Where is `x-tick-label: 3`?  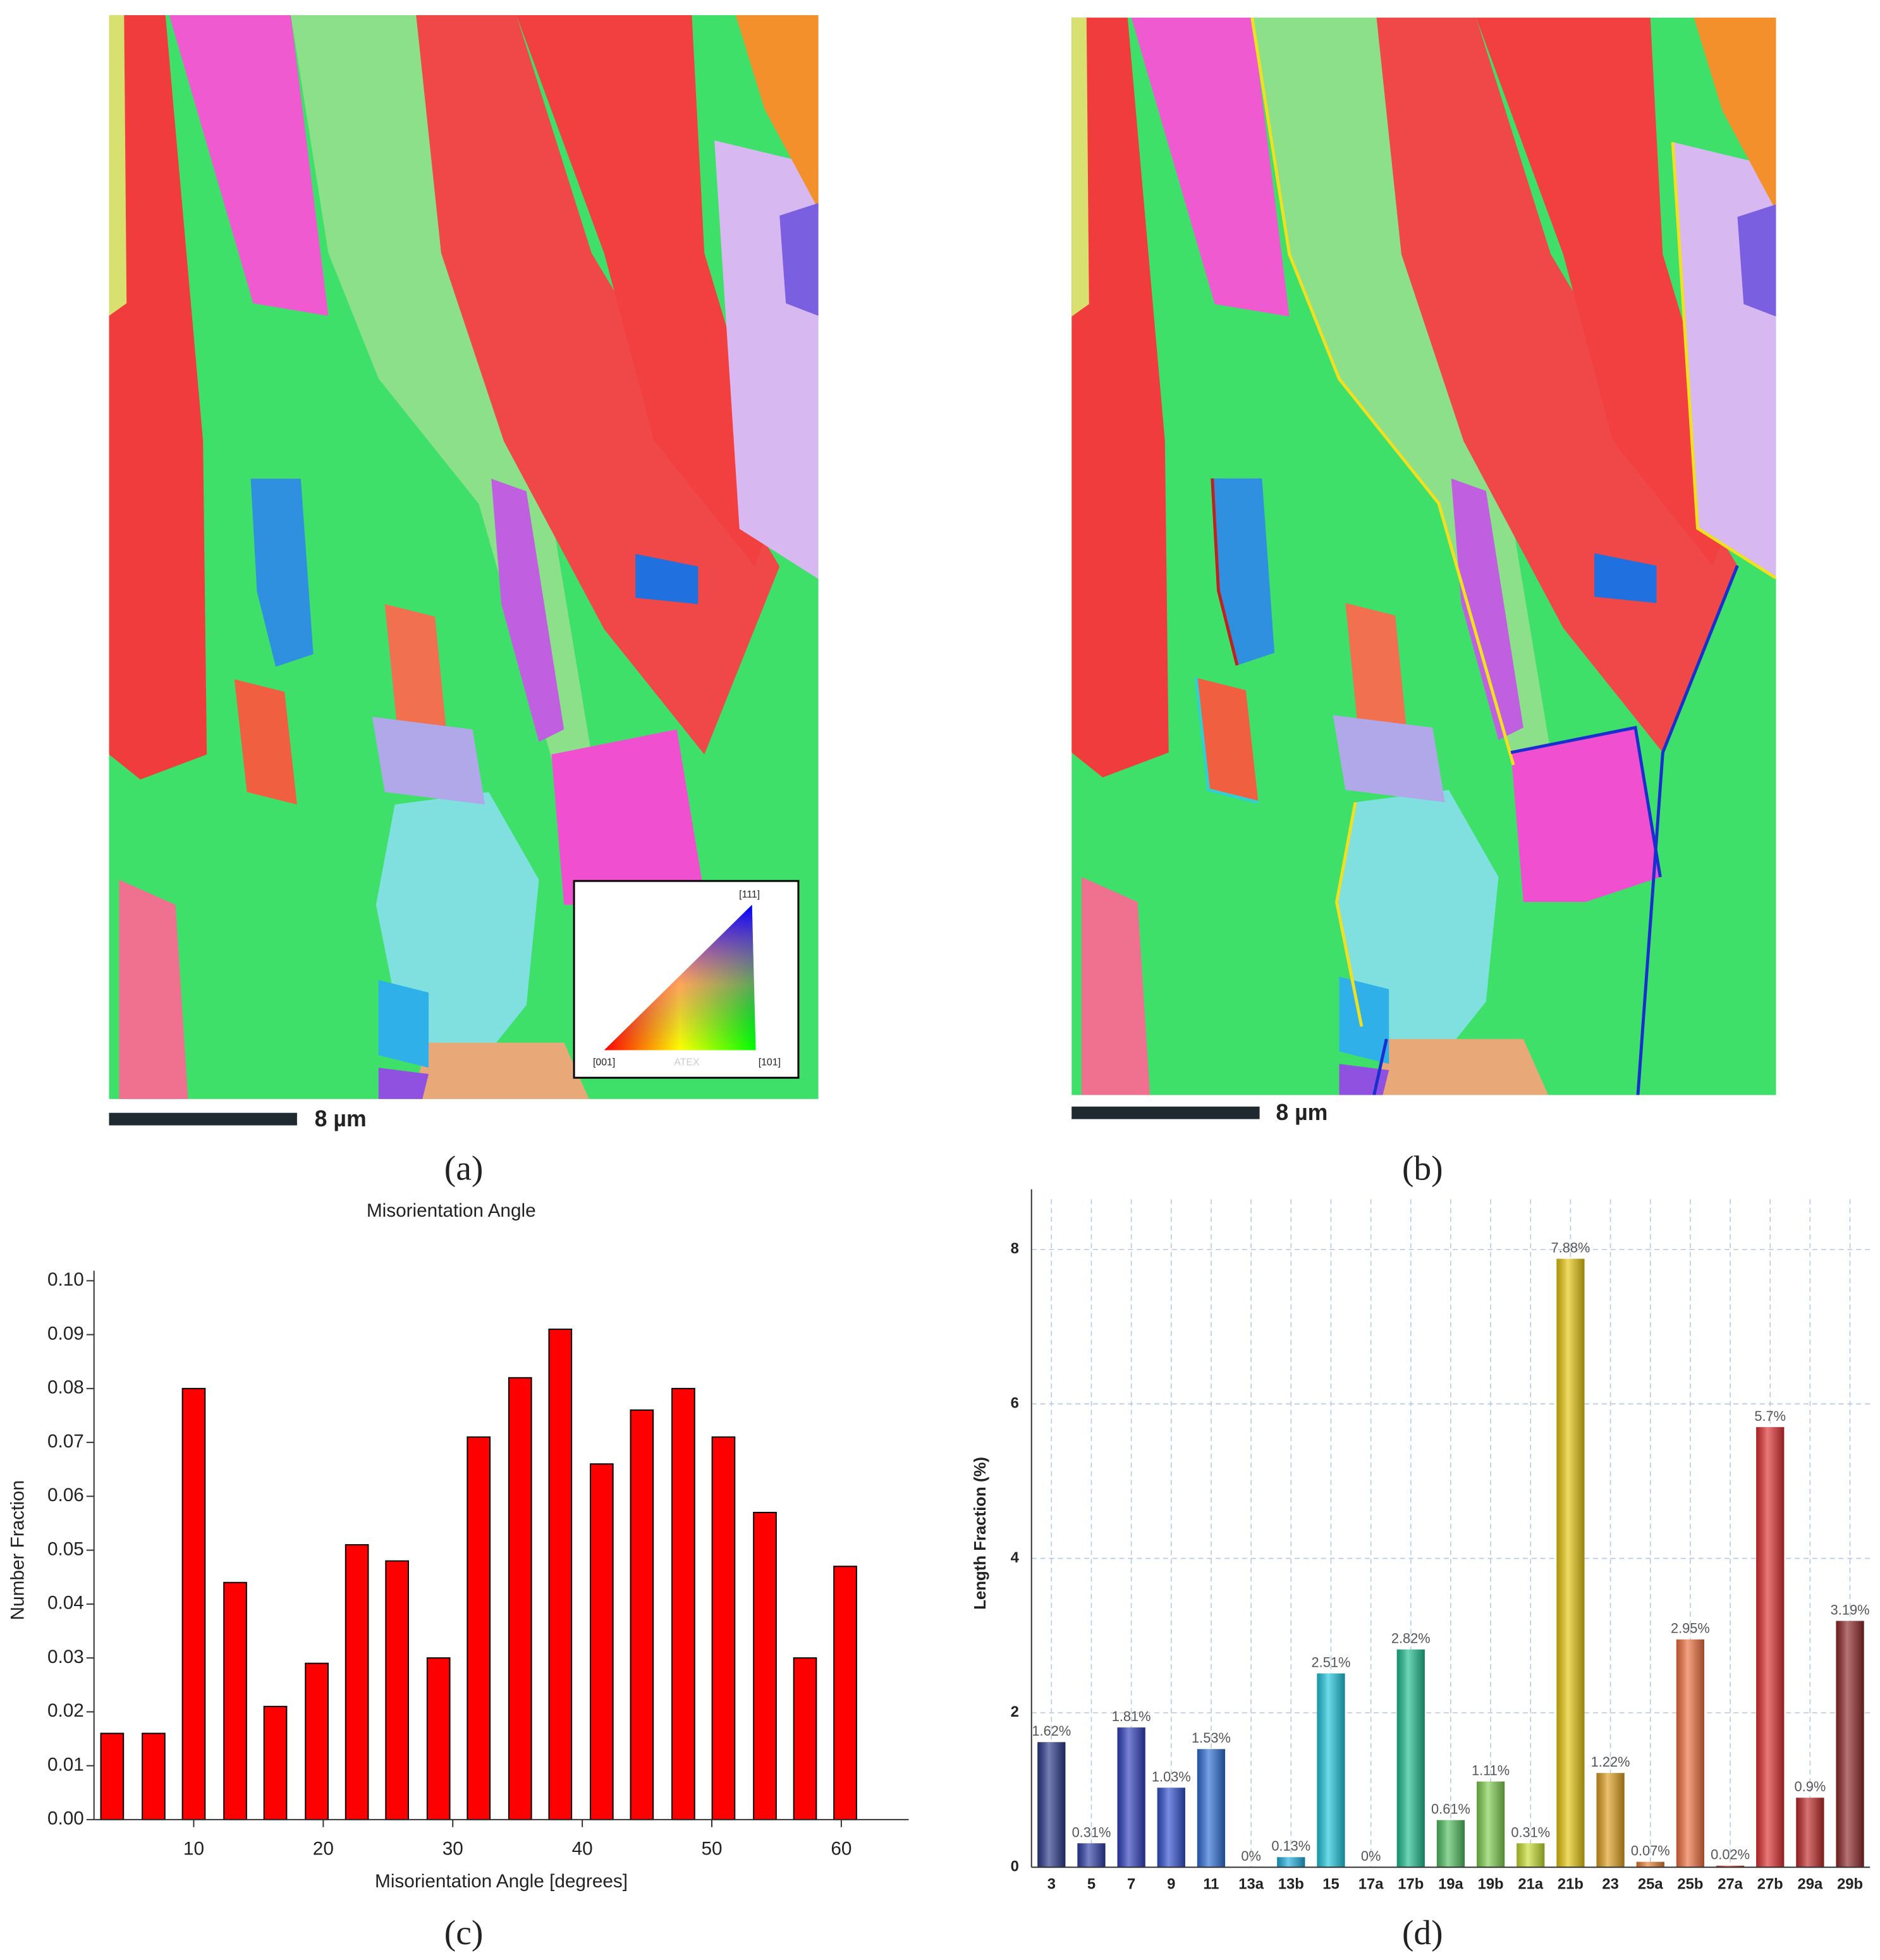 x-tick-label: 3 is located at coordinates (1051, 1884).